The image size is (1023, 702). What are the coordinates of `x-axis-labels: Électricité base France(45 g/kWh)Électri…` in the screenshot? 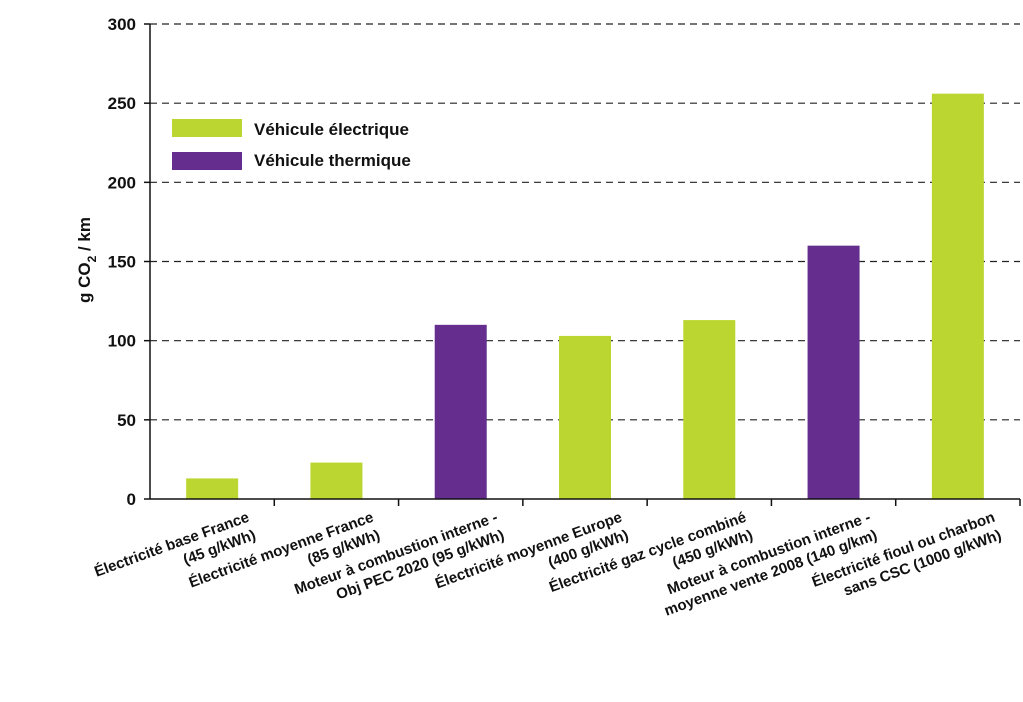 It's located at (548, 564).